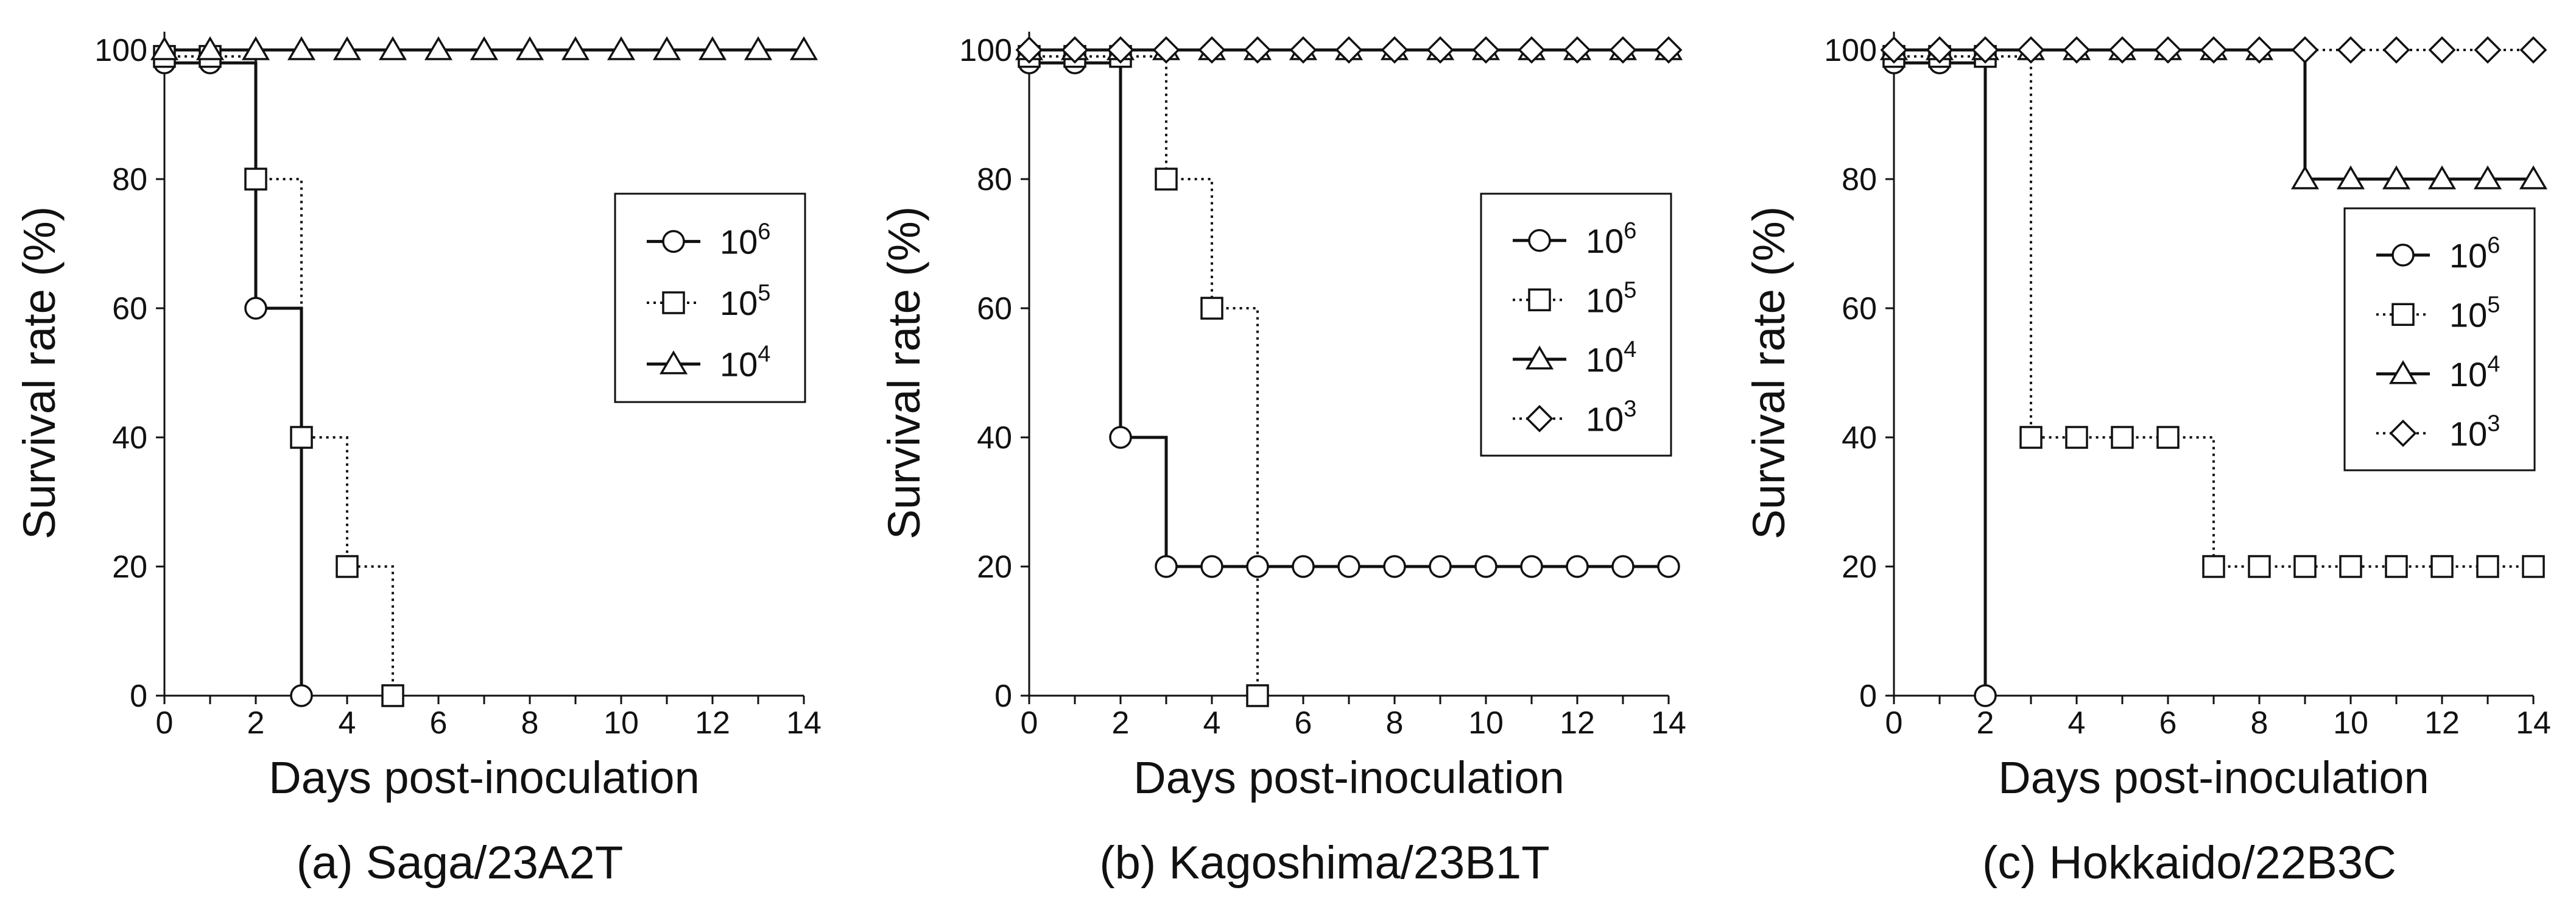 This screenshot has height=904, width=2576. What do you see at coordinates (1611, 298) in the screenshot?
I see `legend-label: 105` at bounding box center [1611, 298].